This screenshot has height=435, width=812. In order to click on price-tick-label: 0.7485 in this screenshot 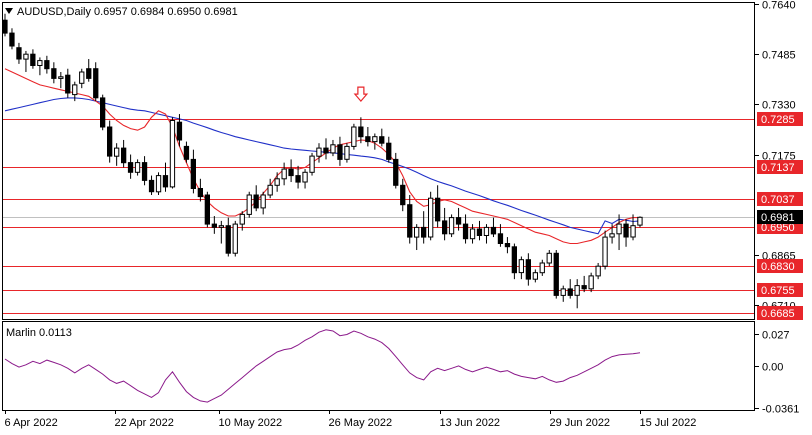, I will do `click(779, 56)`.